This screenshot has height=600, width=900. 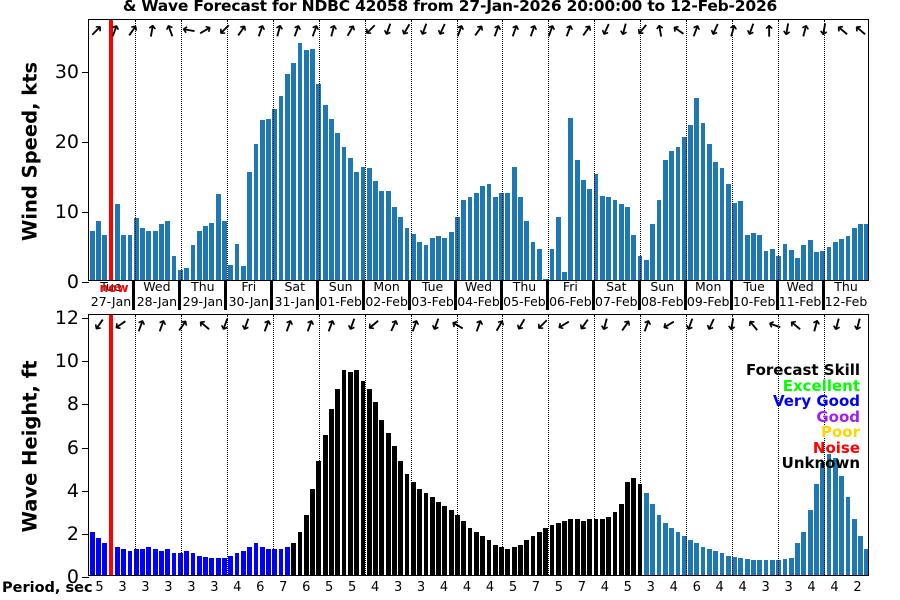 I want to click on day-of-week: Sat, so click(x=294, y=286).